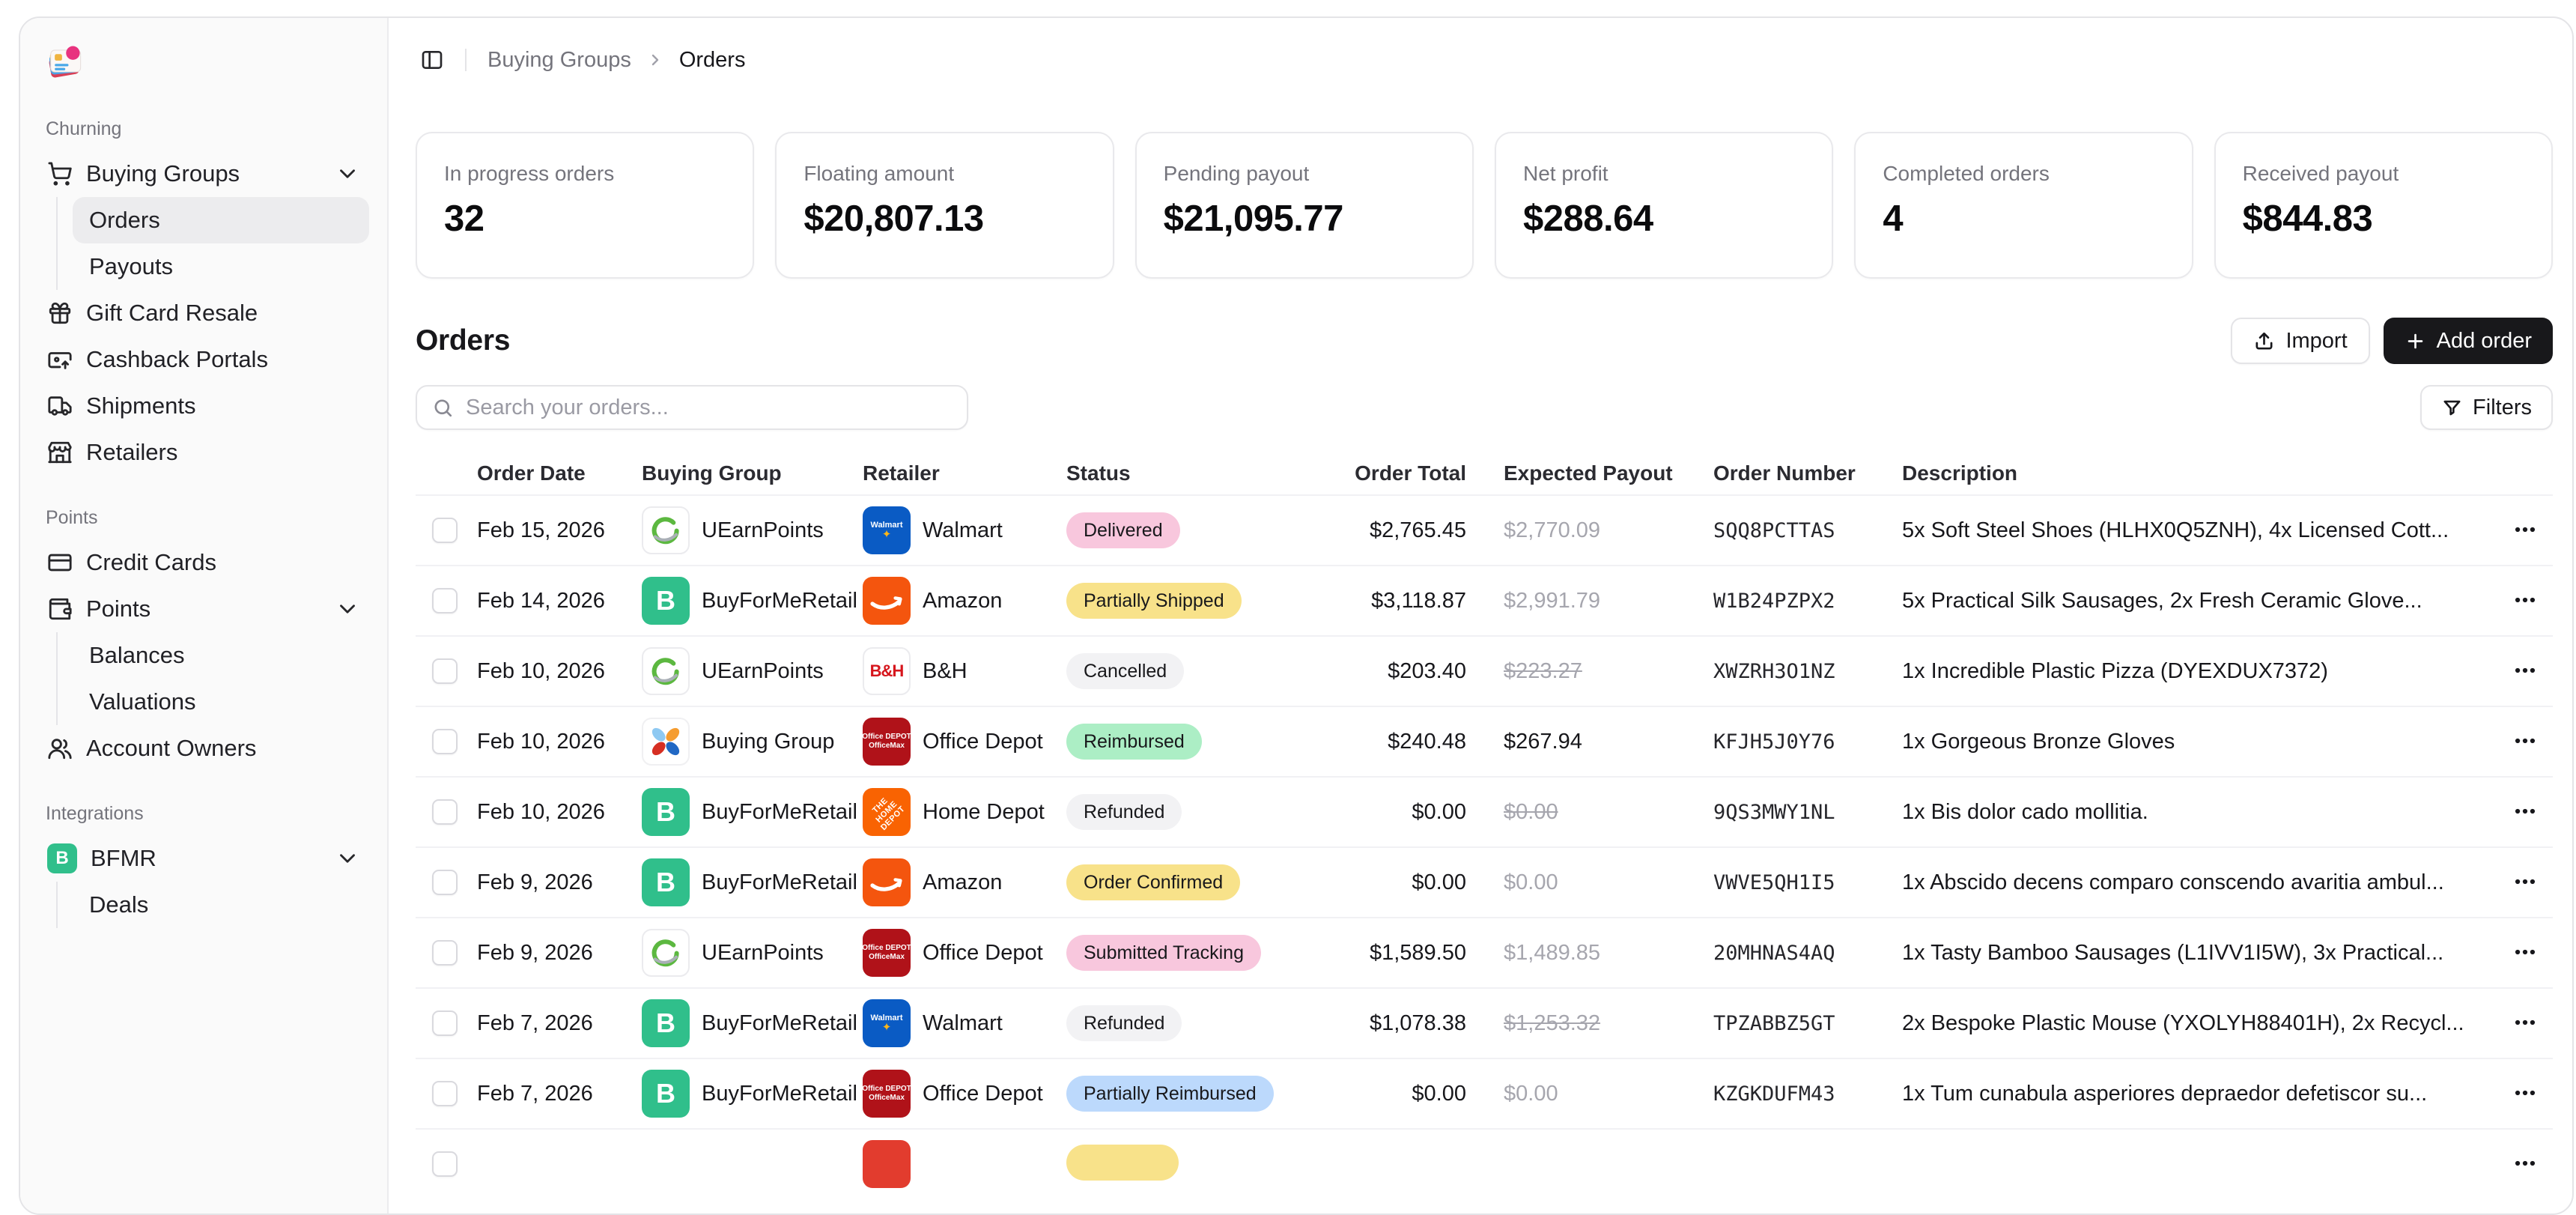 The image size is (2576, 1215). What do you see at coordinates (221, 220) in the screenshot?
I see `sidebar-item-orders: Orders` at bounding box center [221, 220].